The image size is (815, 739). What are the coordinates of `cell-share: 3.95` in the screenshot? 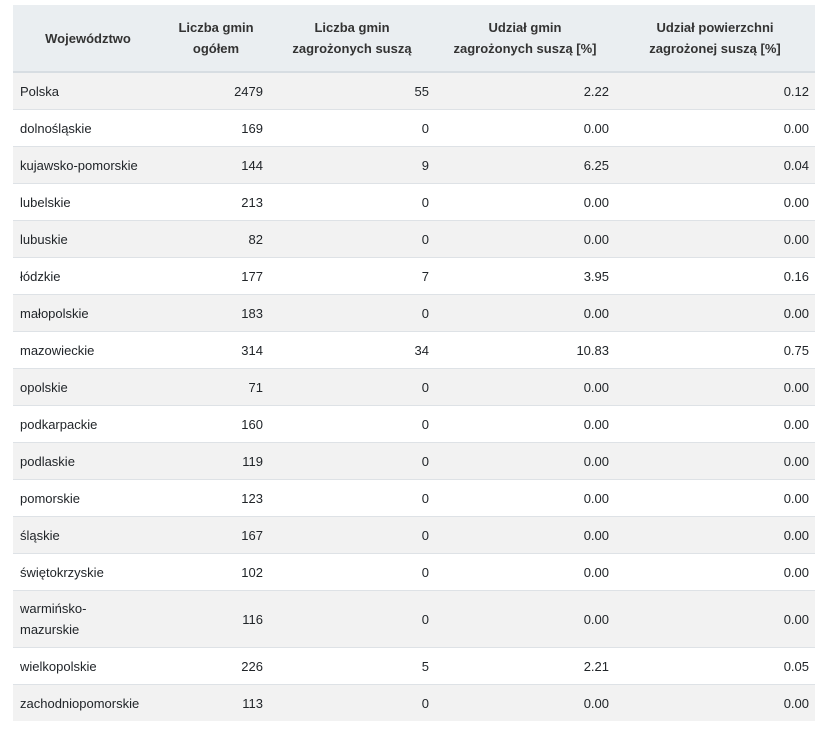 It's located at (525, 276).